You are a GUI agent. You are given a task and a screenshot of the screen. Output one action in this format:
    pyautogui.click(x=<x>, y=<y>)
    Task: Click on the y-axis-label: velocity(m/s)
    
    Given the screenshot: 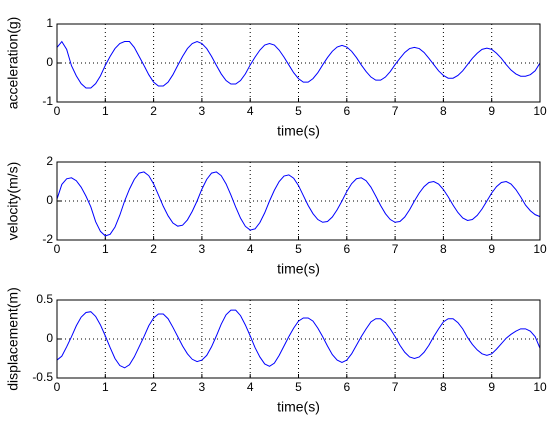 What is the action you would take?
    pyautogui.click(x=13, y=201)
    